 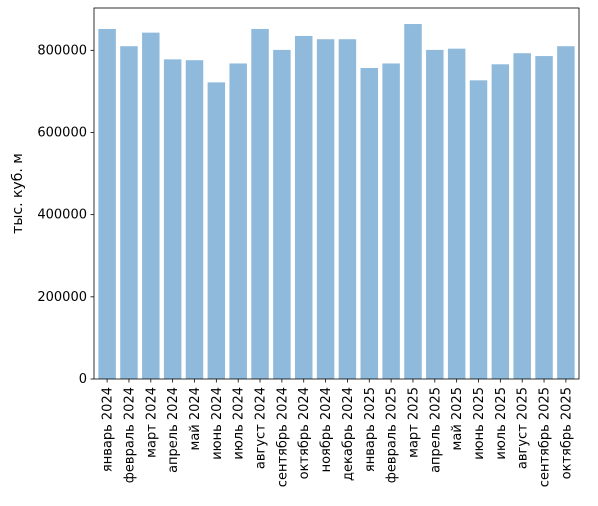 I want to click on x-tick-label: январь 2025, so click(x=370, y=429).